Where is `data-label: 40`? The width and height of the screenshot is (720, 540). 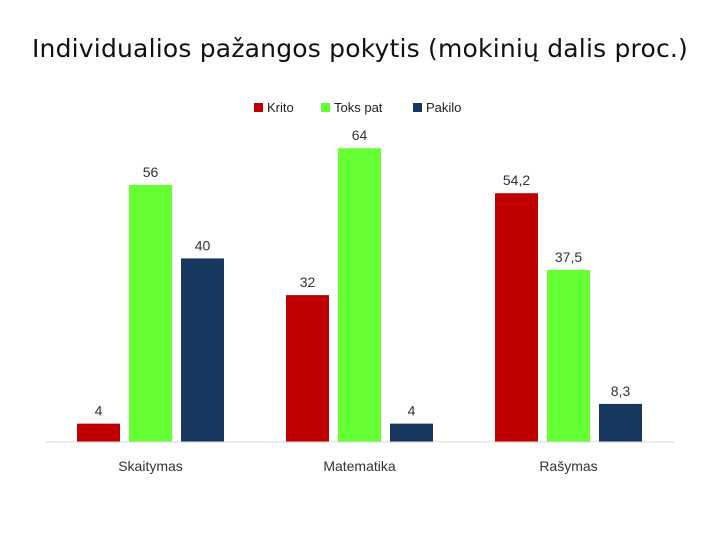 data-label: 40 is located at coordinates (203, 245).